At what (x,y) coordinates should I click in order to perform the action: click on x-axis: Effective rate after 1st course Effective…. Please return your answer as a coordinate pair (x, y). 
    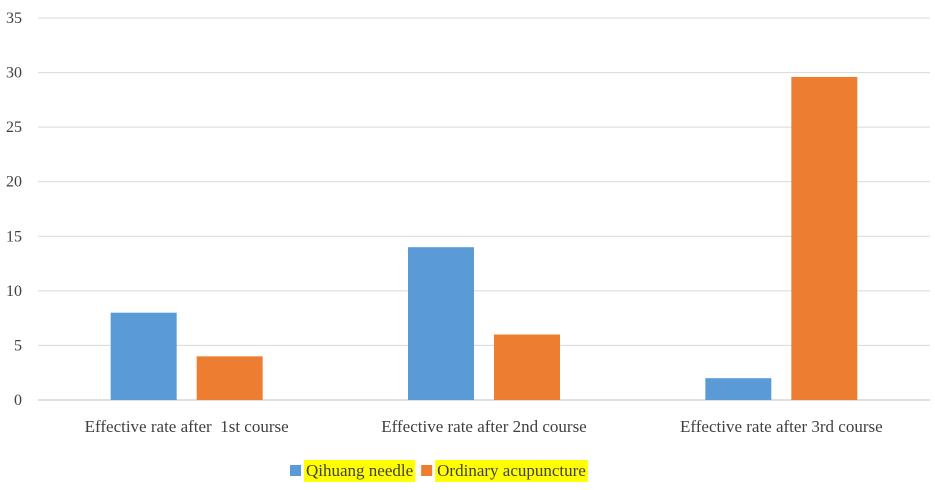
    Looking at the image, I should click on (484, 426).